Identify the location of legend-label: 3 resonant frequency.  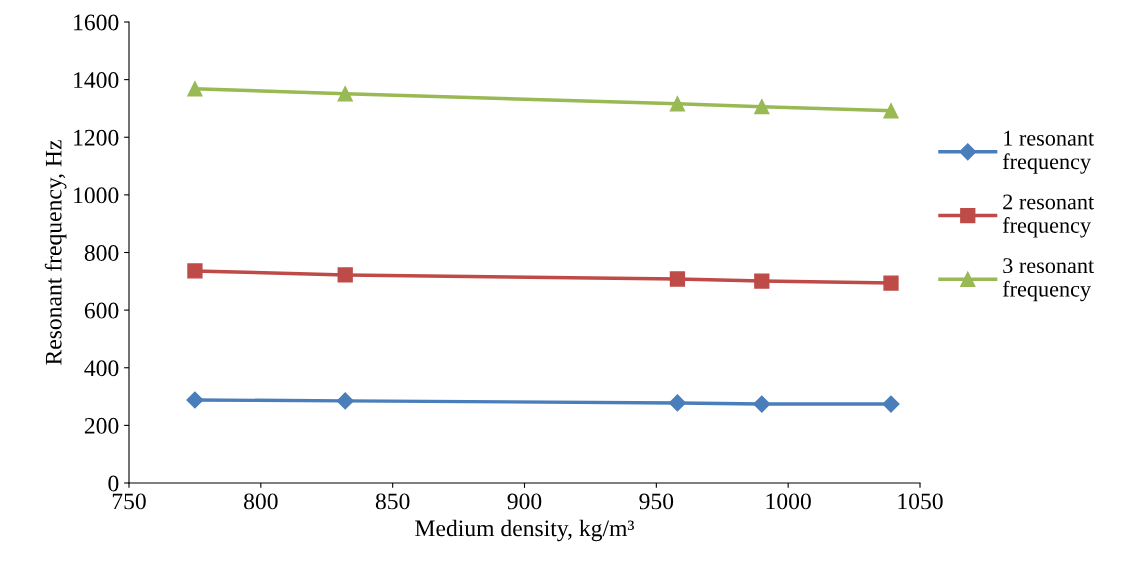
(1048, 280).